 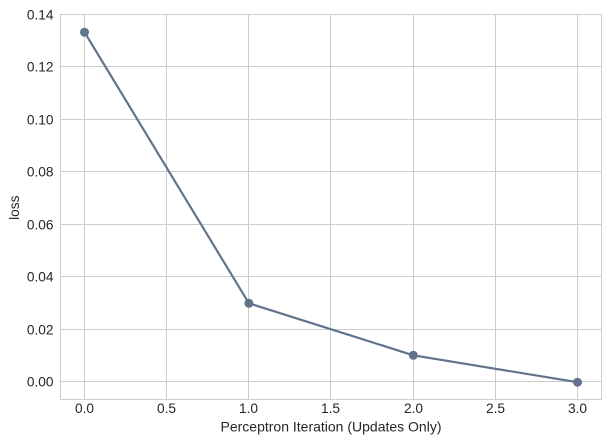 I want to click on svg-text: 0.06, so click(x=40, y=224).